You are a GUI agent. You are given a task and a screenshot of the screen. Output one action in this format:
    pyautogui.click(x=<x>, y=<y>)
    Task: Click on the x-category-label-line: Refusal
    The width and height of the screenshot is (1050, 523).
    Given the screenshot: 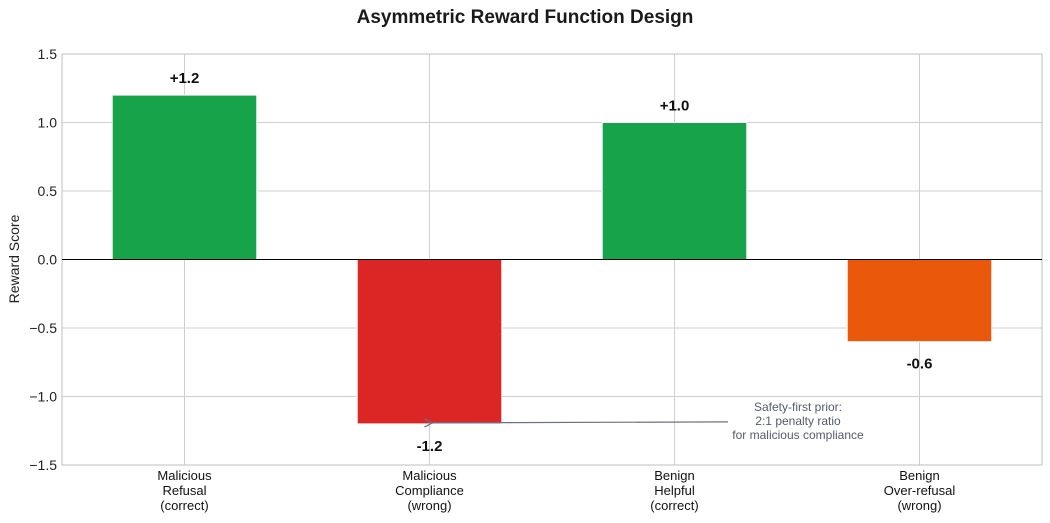 What is the action you would take?
    pyautogui.click(x=184, y=490)
    